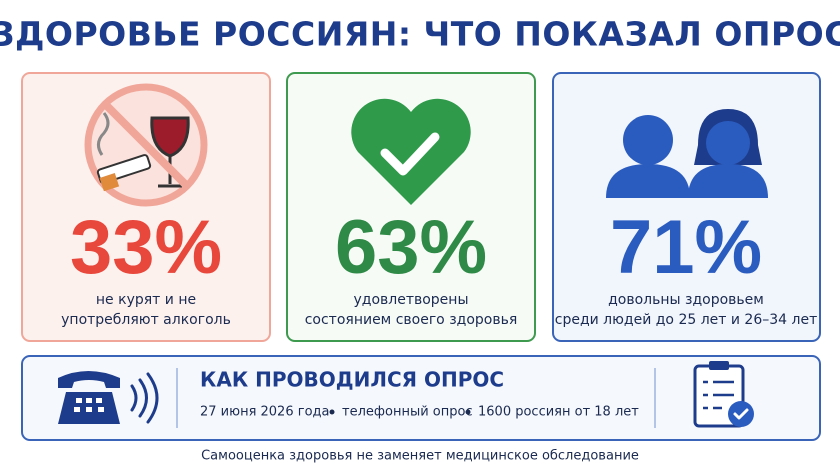 This screenshot has height=470, width=840. What do you see at coordinates (558, 412) in the screenshot?
I see `method-item: 1600 россиян от 18 лет` at bounding box center [558, 412].